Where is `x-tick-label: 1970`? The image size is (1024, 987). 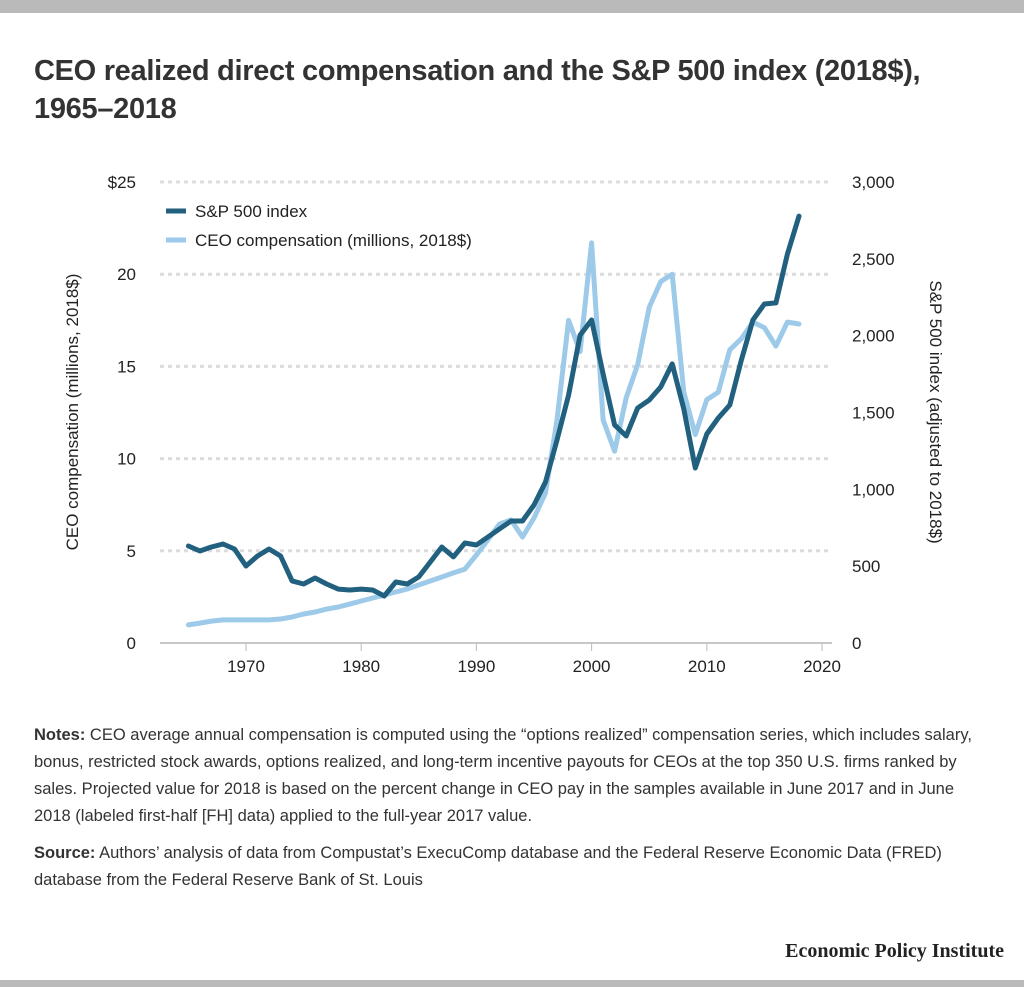 x-tick-label: 1970 is located at coordinates (246, 666).